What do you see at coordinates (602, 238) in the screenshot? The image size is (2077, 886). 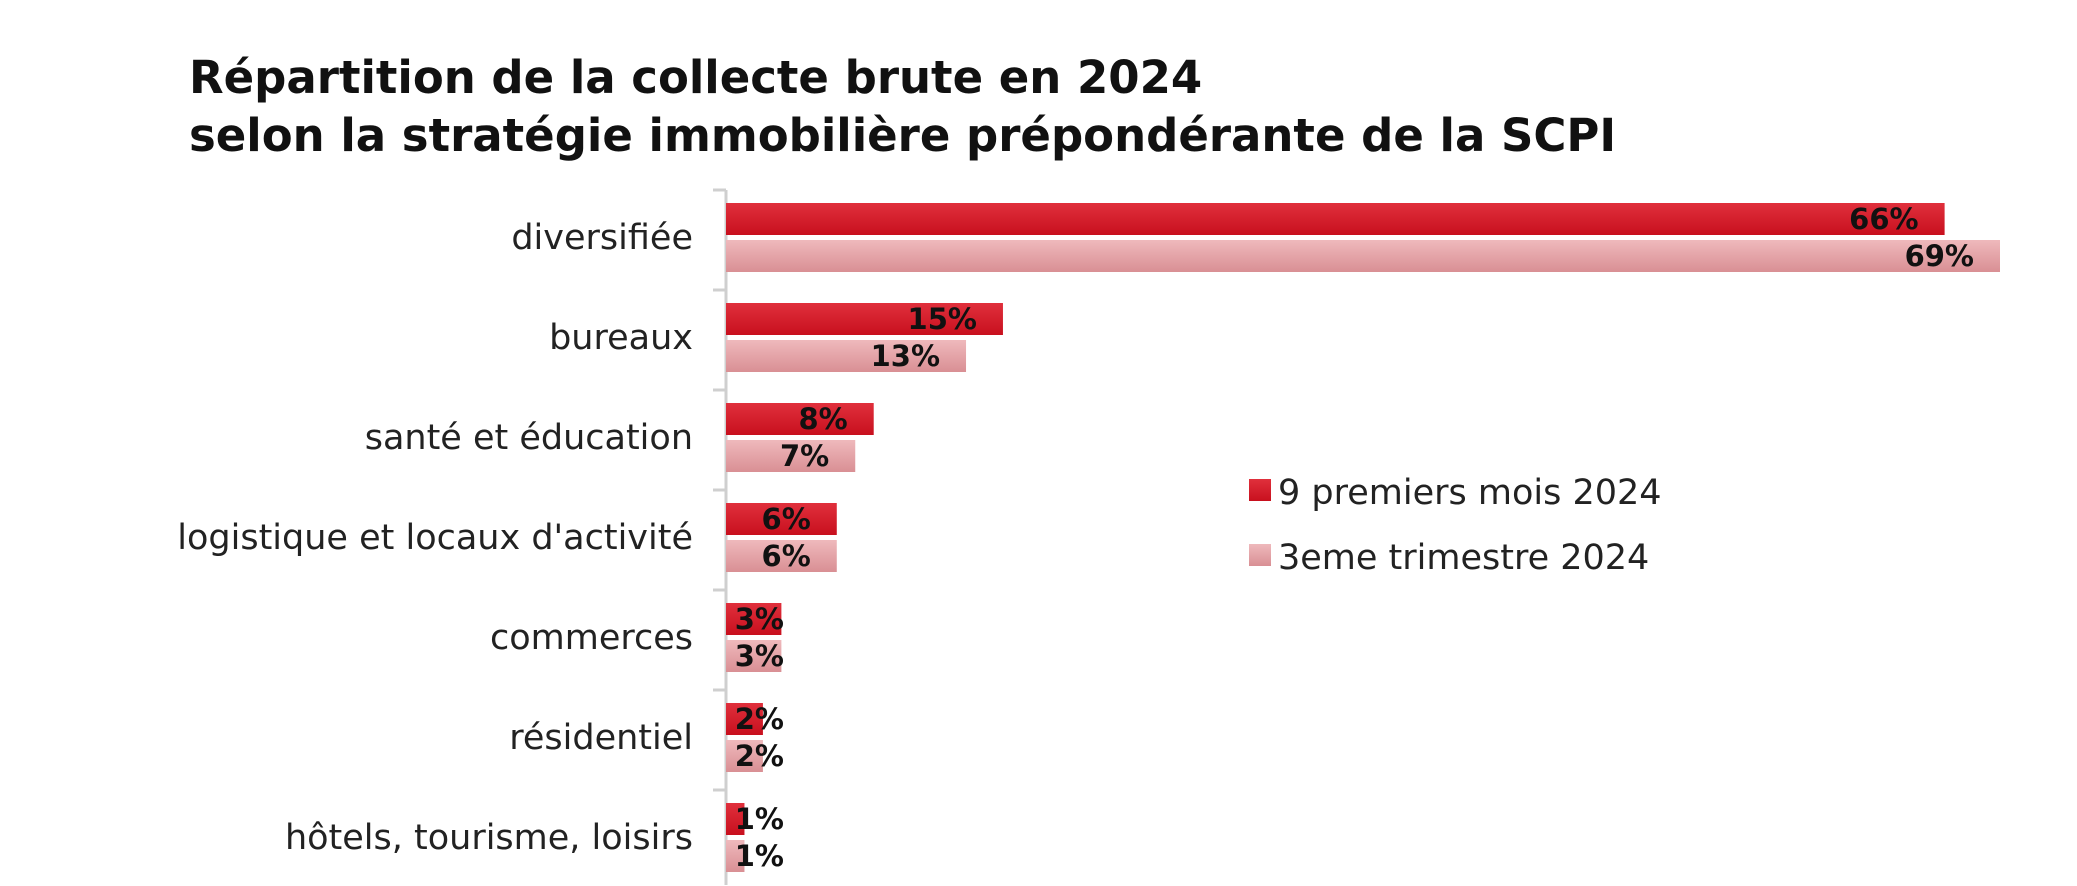 I see `category-label: diversifiée` at bounding box center [602, 238].